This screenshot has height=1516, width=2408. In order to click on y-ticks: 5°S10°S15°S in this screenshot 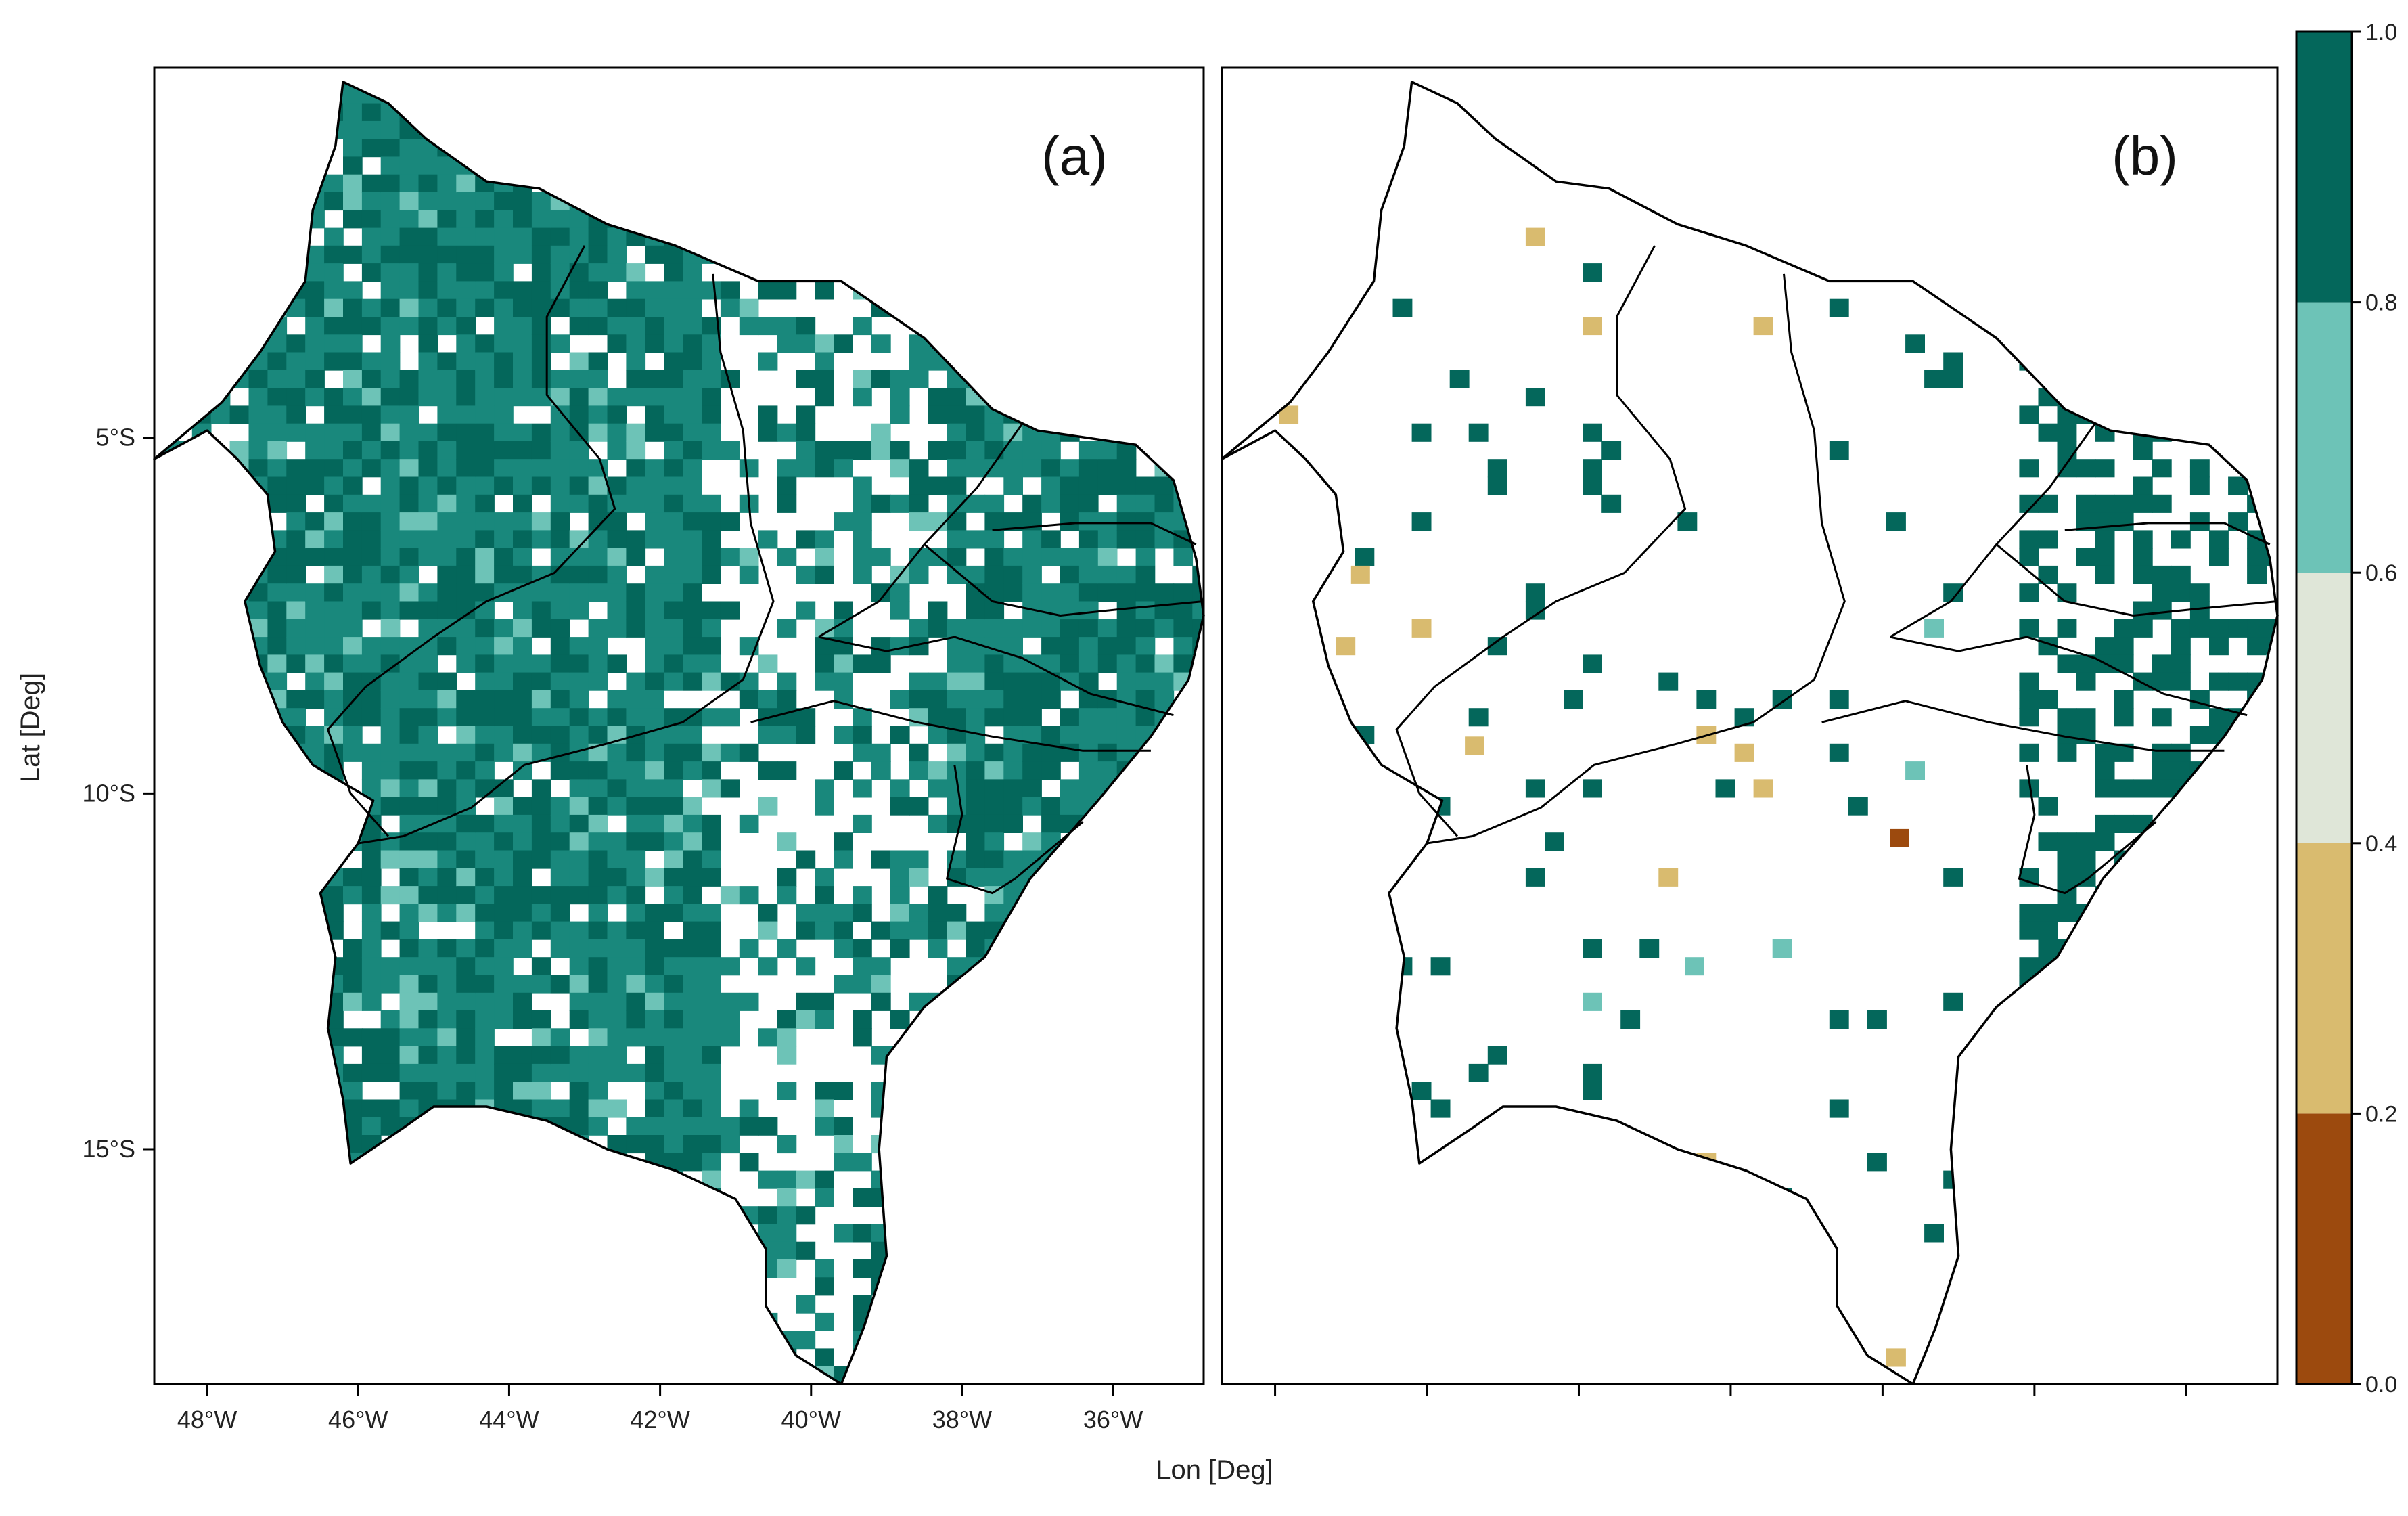, I will do `click(118, 794)`.